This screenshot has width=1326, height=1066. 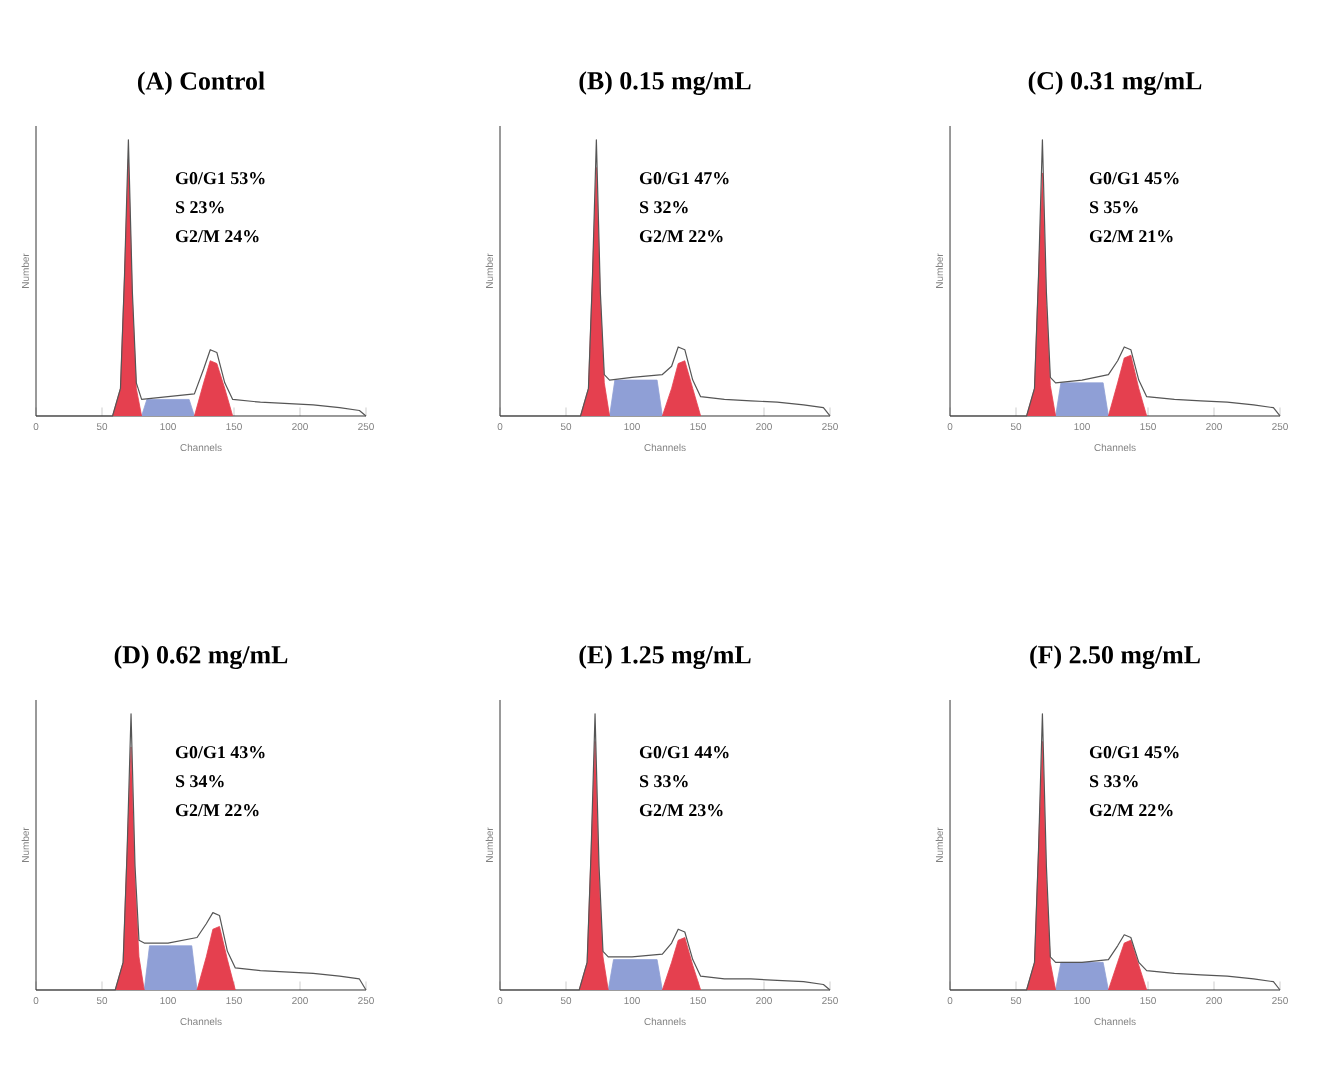 I want to click on annotation: S 32%, so click(x=664, y=207).